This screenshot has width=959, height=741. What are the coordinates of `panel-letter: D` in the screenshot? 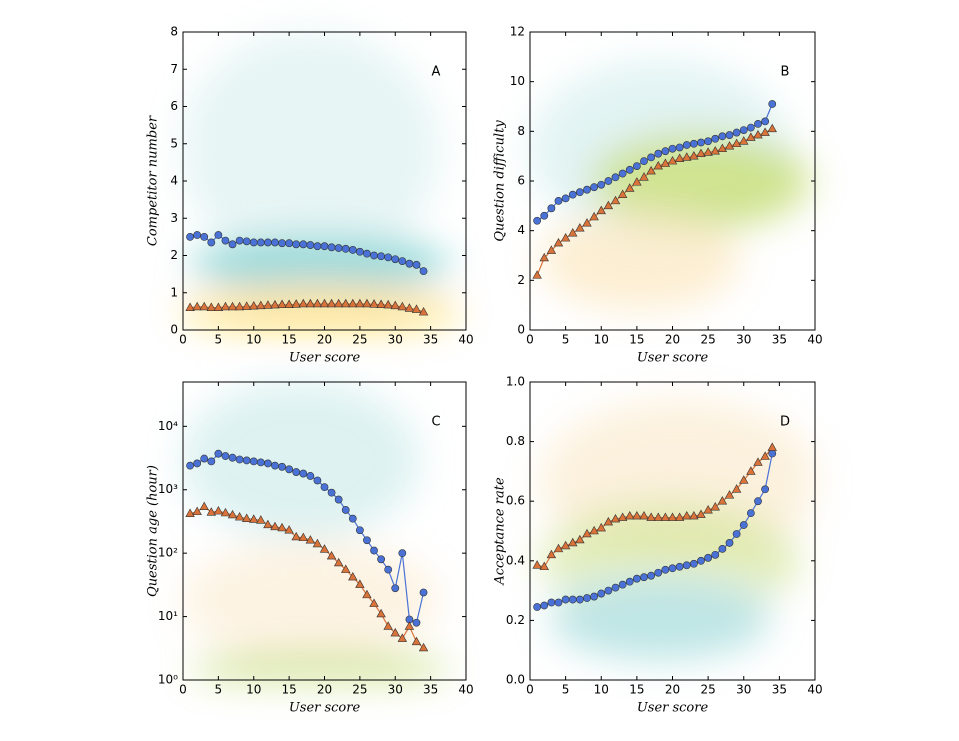 It's located at (785, 422).